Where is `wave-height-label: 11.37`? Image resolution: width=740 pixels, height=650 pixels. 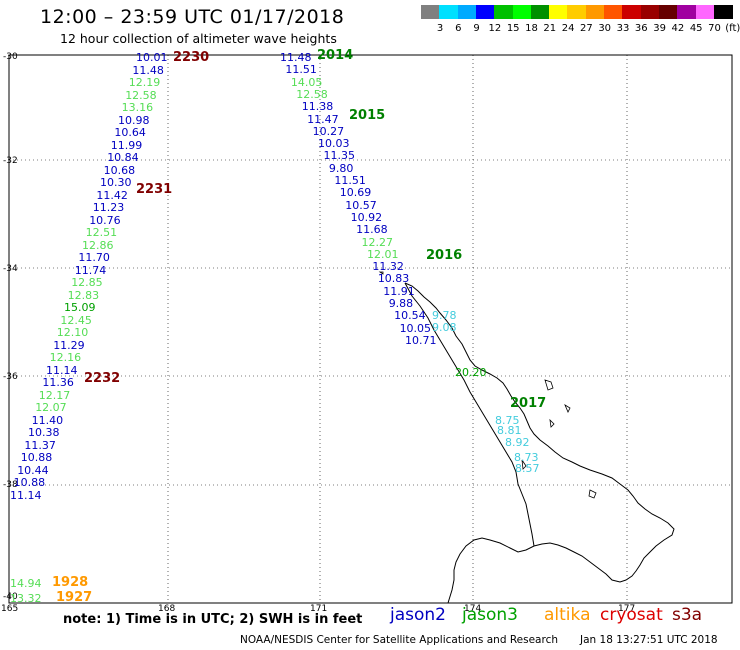
wave-height-label: 11.37 is located at coordinates (40, 445).